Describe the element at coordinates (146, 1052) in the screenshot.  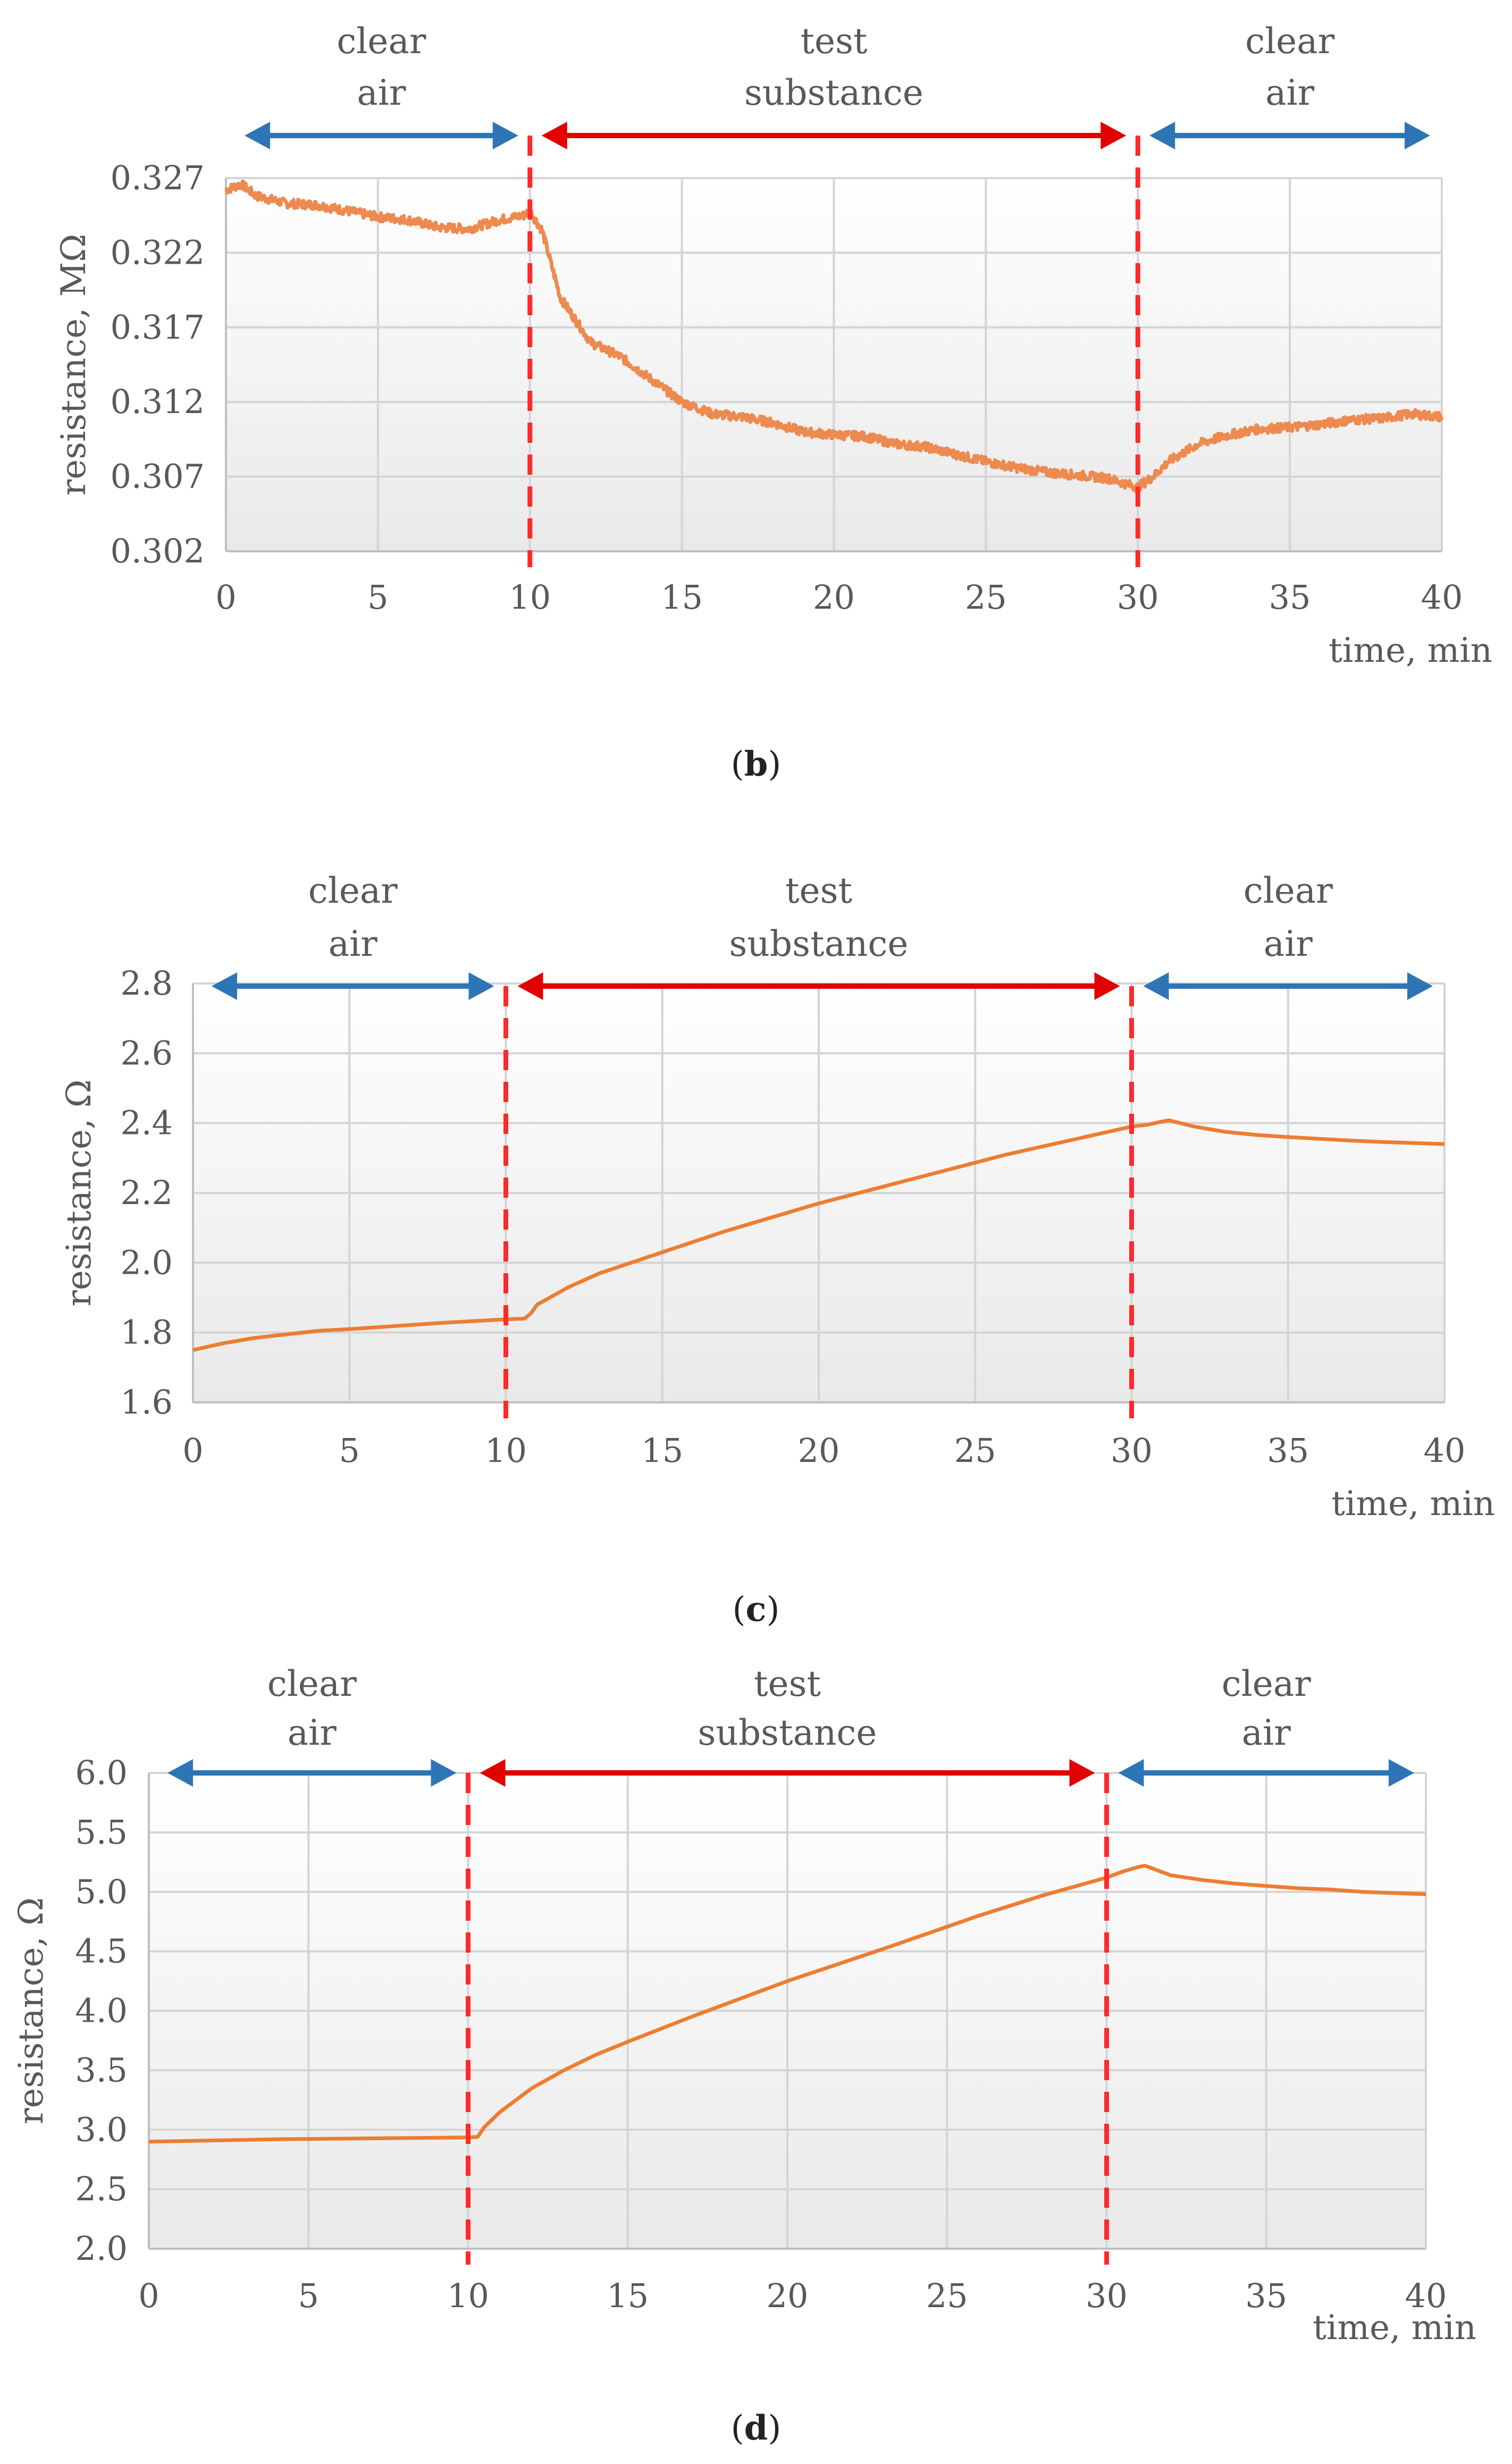
I see `y-tick-label: 2.6` at that location.